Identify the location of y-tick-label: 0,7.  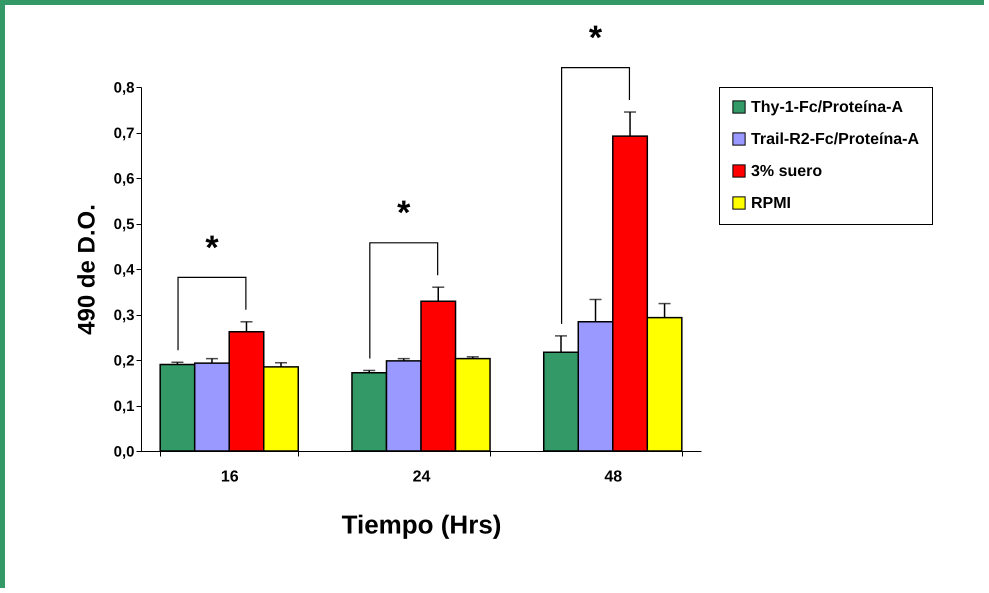
(124, 133).